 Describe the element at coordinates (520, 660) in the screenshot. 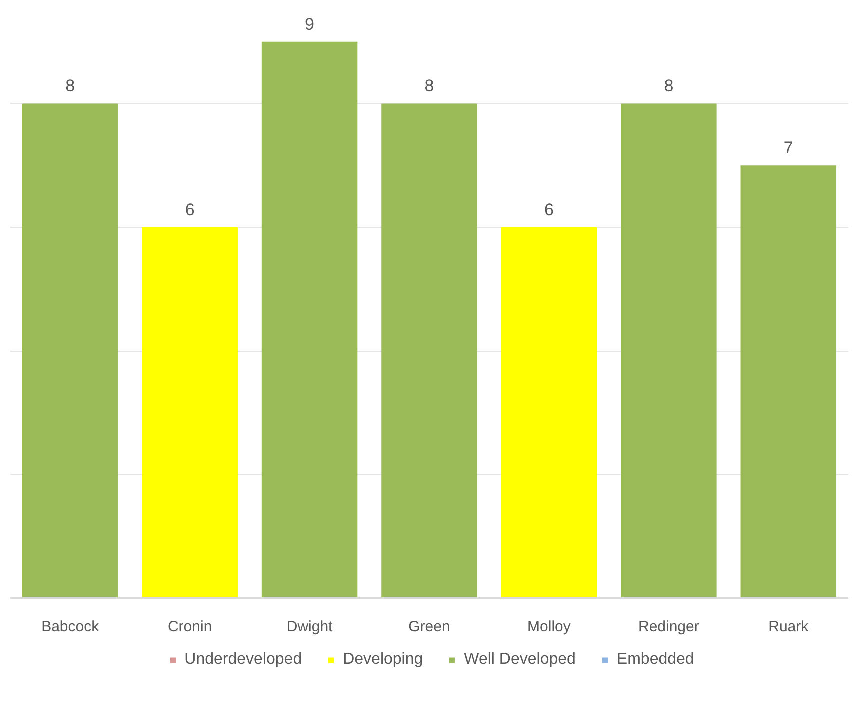

I see `legend-label: Well Developed` at that location.